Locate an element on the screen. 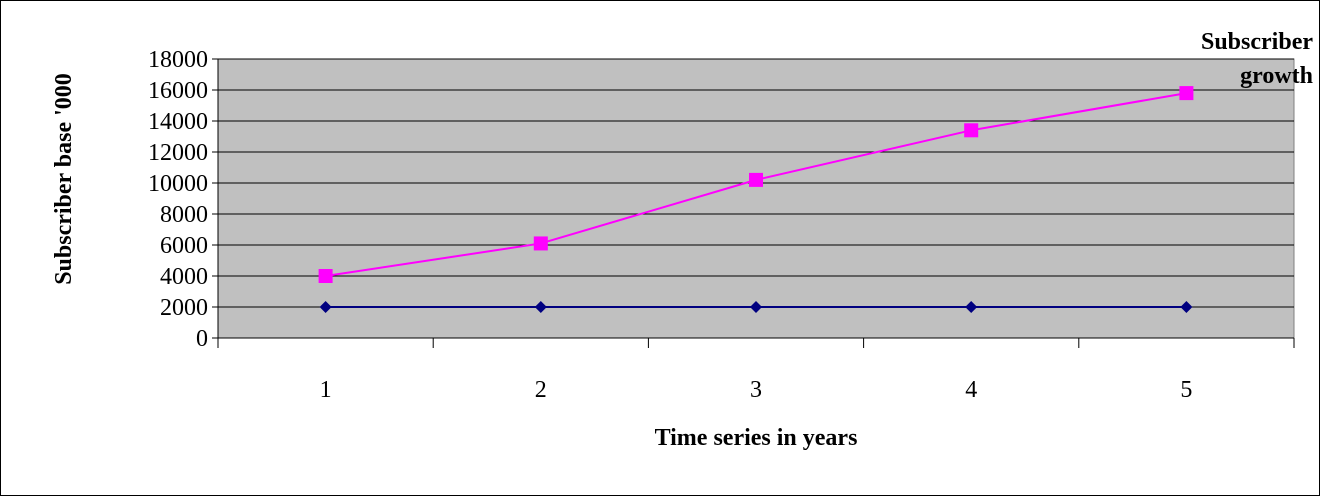 The image size is (1320, 496). y-tick-label: 4000 is located at coordinates (184, 277).